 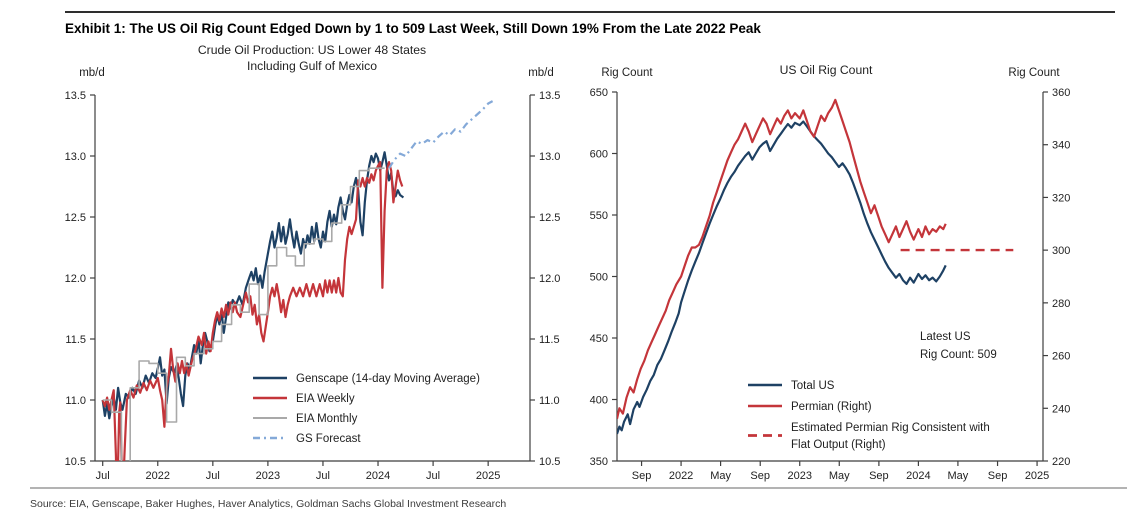 What do you see at coordinates (312, 50) in the screenshot?
I see `chart-title: Crude Oil Production: US Lower 48 States` at bounding box center [312, 50].